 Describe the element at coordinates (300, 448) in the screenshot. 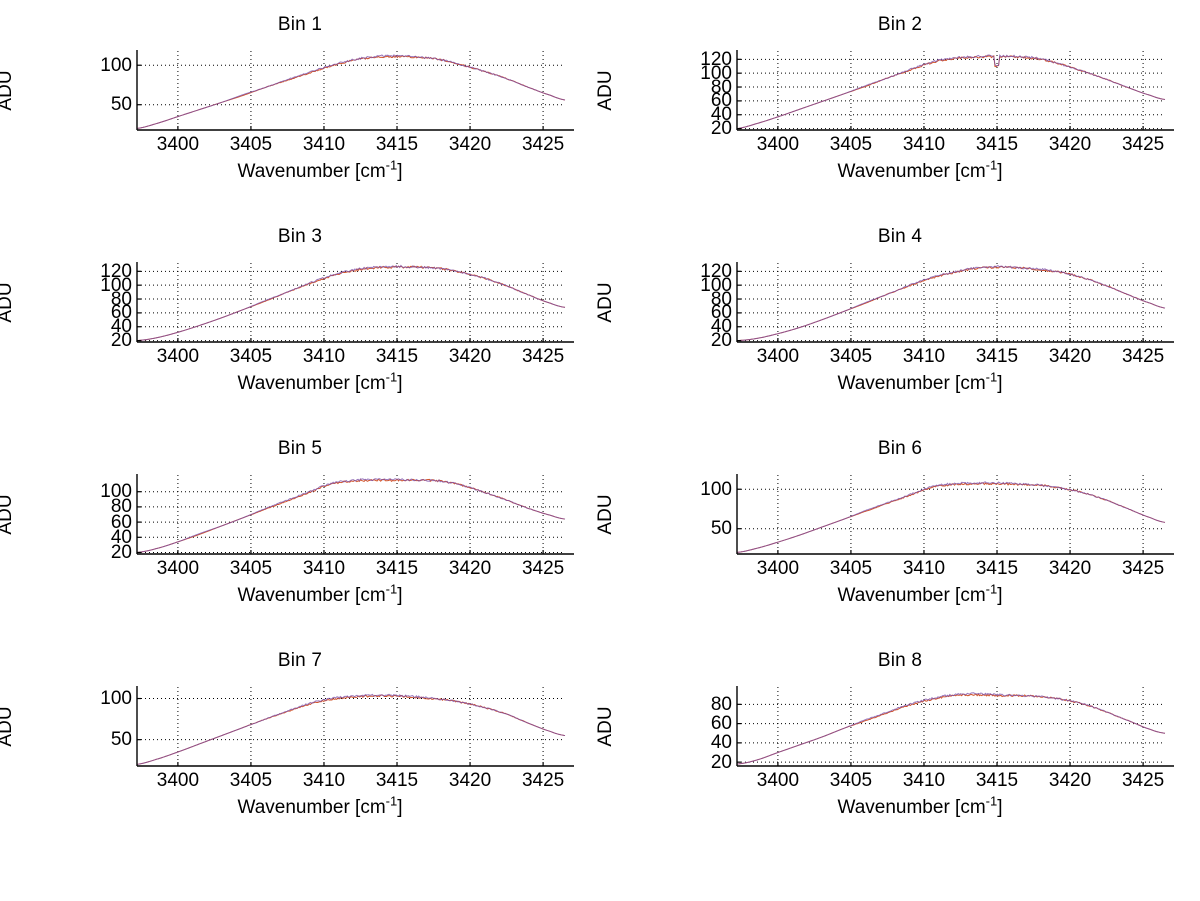

I see `panel-title: Bin 5` at that location.